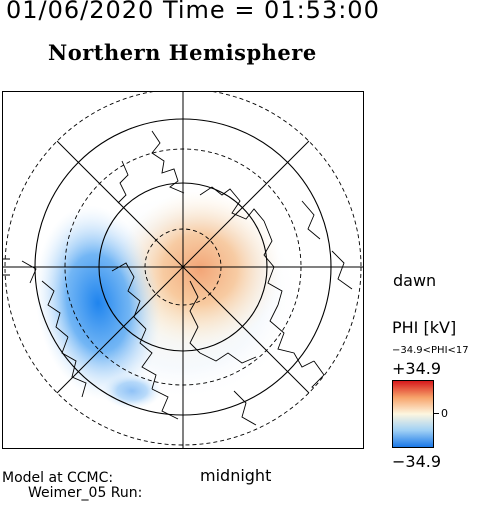 This screenshot has height=508, width=484. What do you see at coordinates (85, 493) in the screenshot?
I see `run-label: Weimer_05 Run:` at bounding box center [85, 493].